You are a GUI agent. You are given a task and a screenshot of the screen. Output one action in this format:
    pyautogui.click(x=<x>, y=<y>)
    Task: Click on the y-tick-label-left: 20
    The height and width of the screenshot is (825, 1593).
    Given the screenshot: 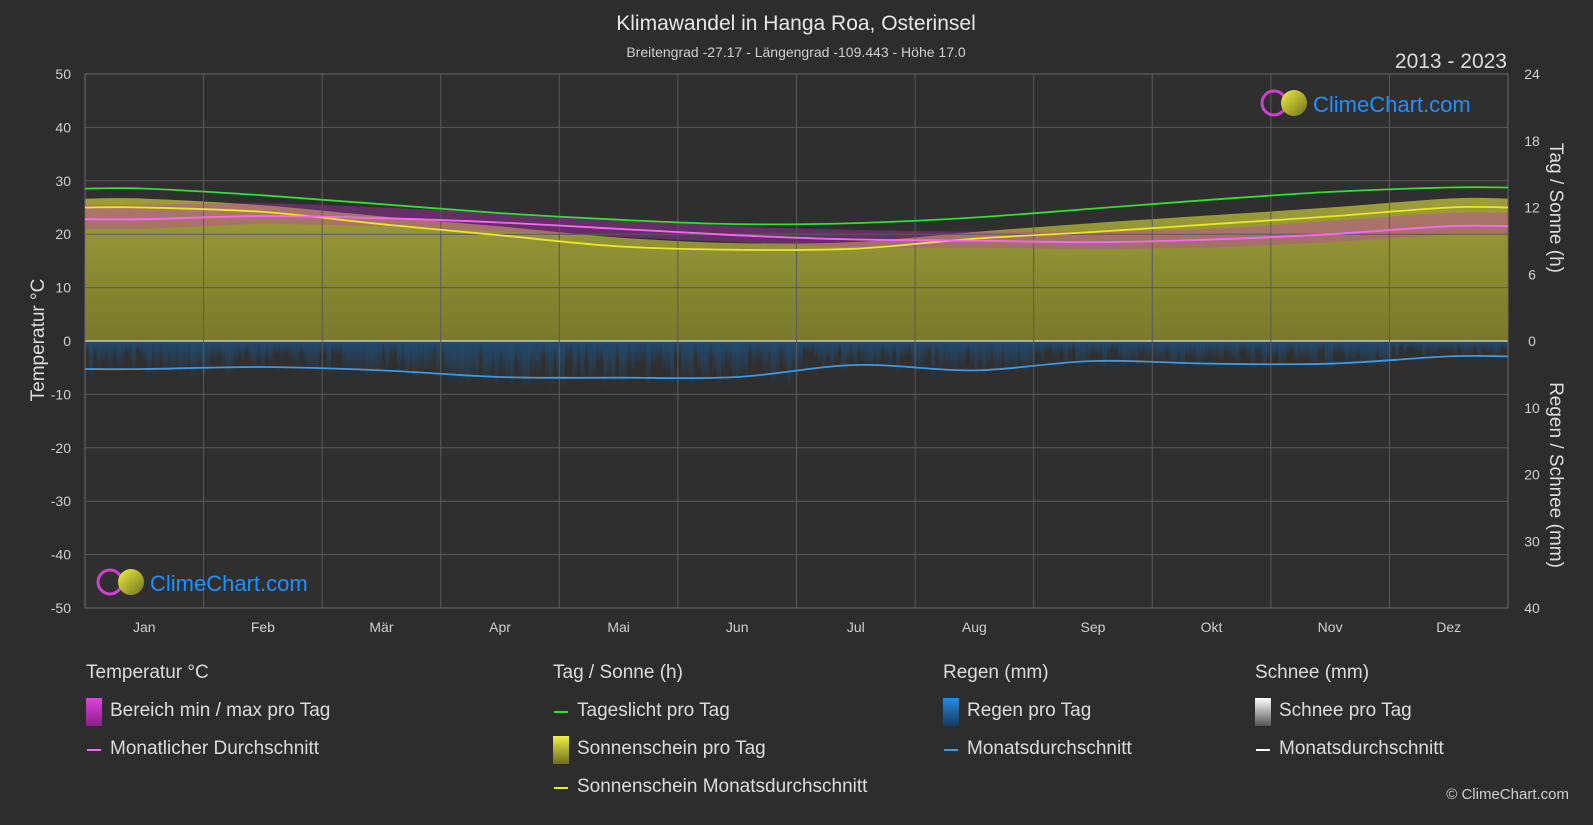 What is the action you would take?
    pyautogui.click(x=63, y=234)
    